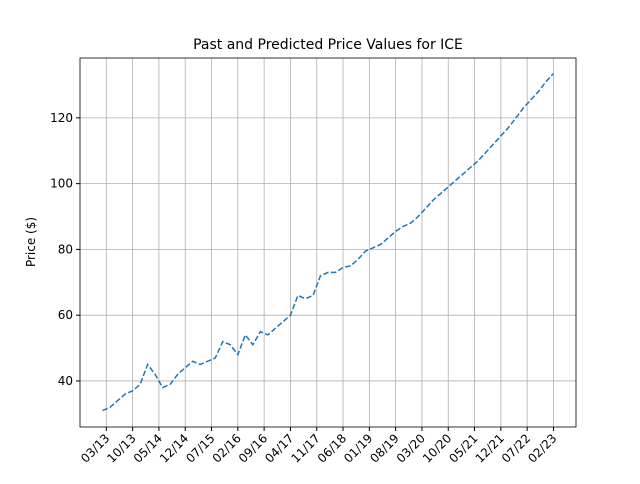 The image size is (640, 484). Describe the element at coordinates (121, 448) in the screenshot. I see `x-tick-label: 10/13` at that location.